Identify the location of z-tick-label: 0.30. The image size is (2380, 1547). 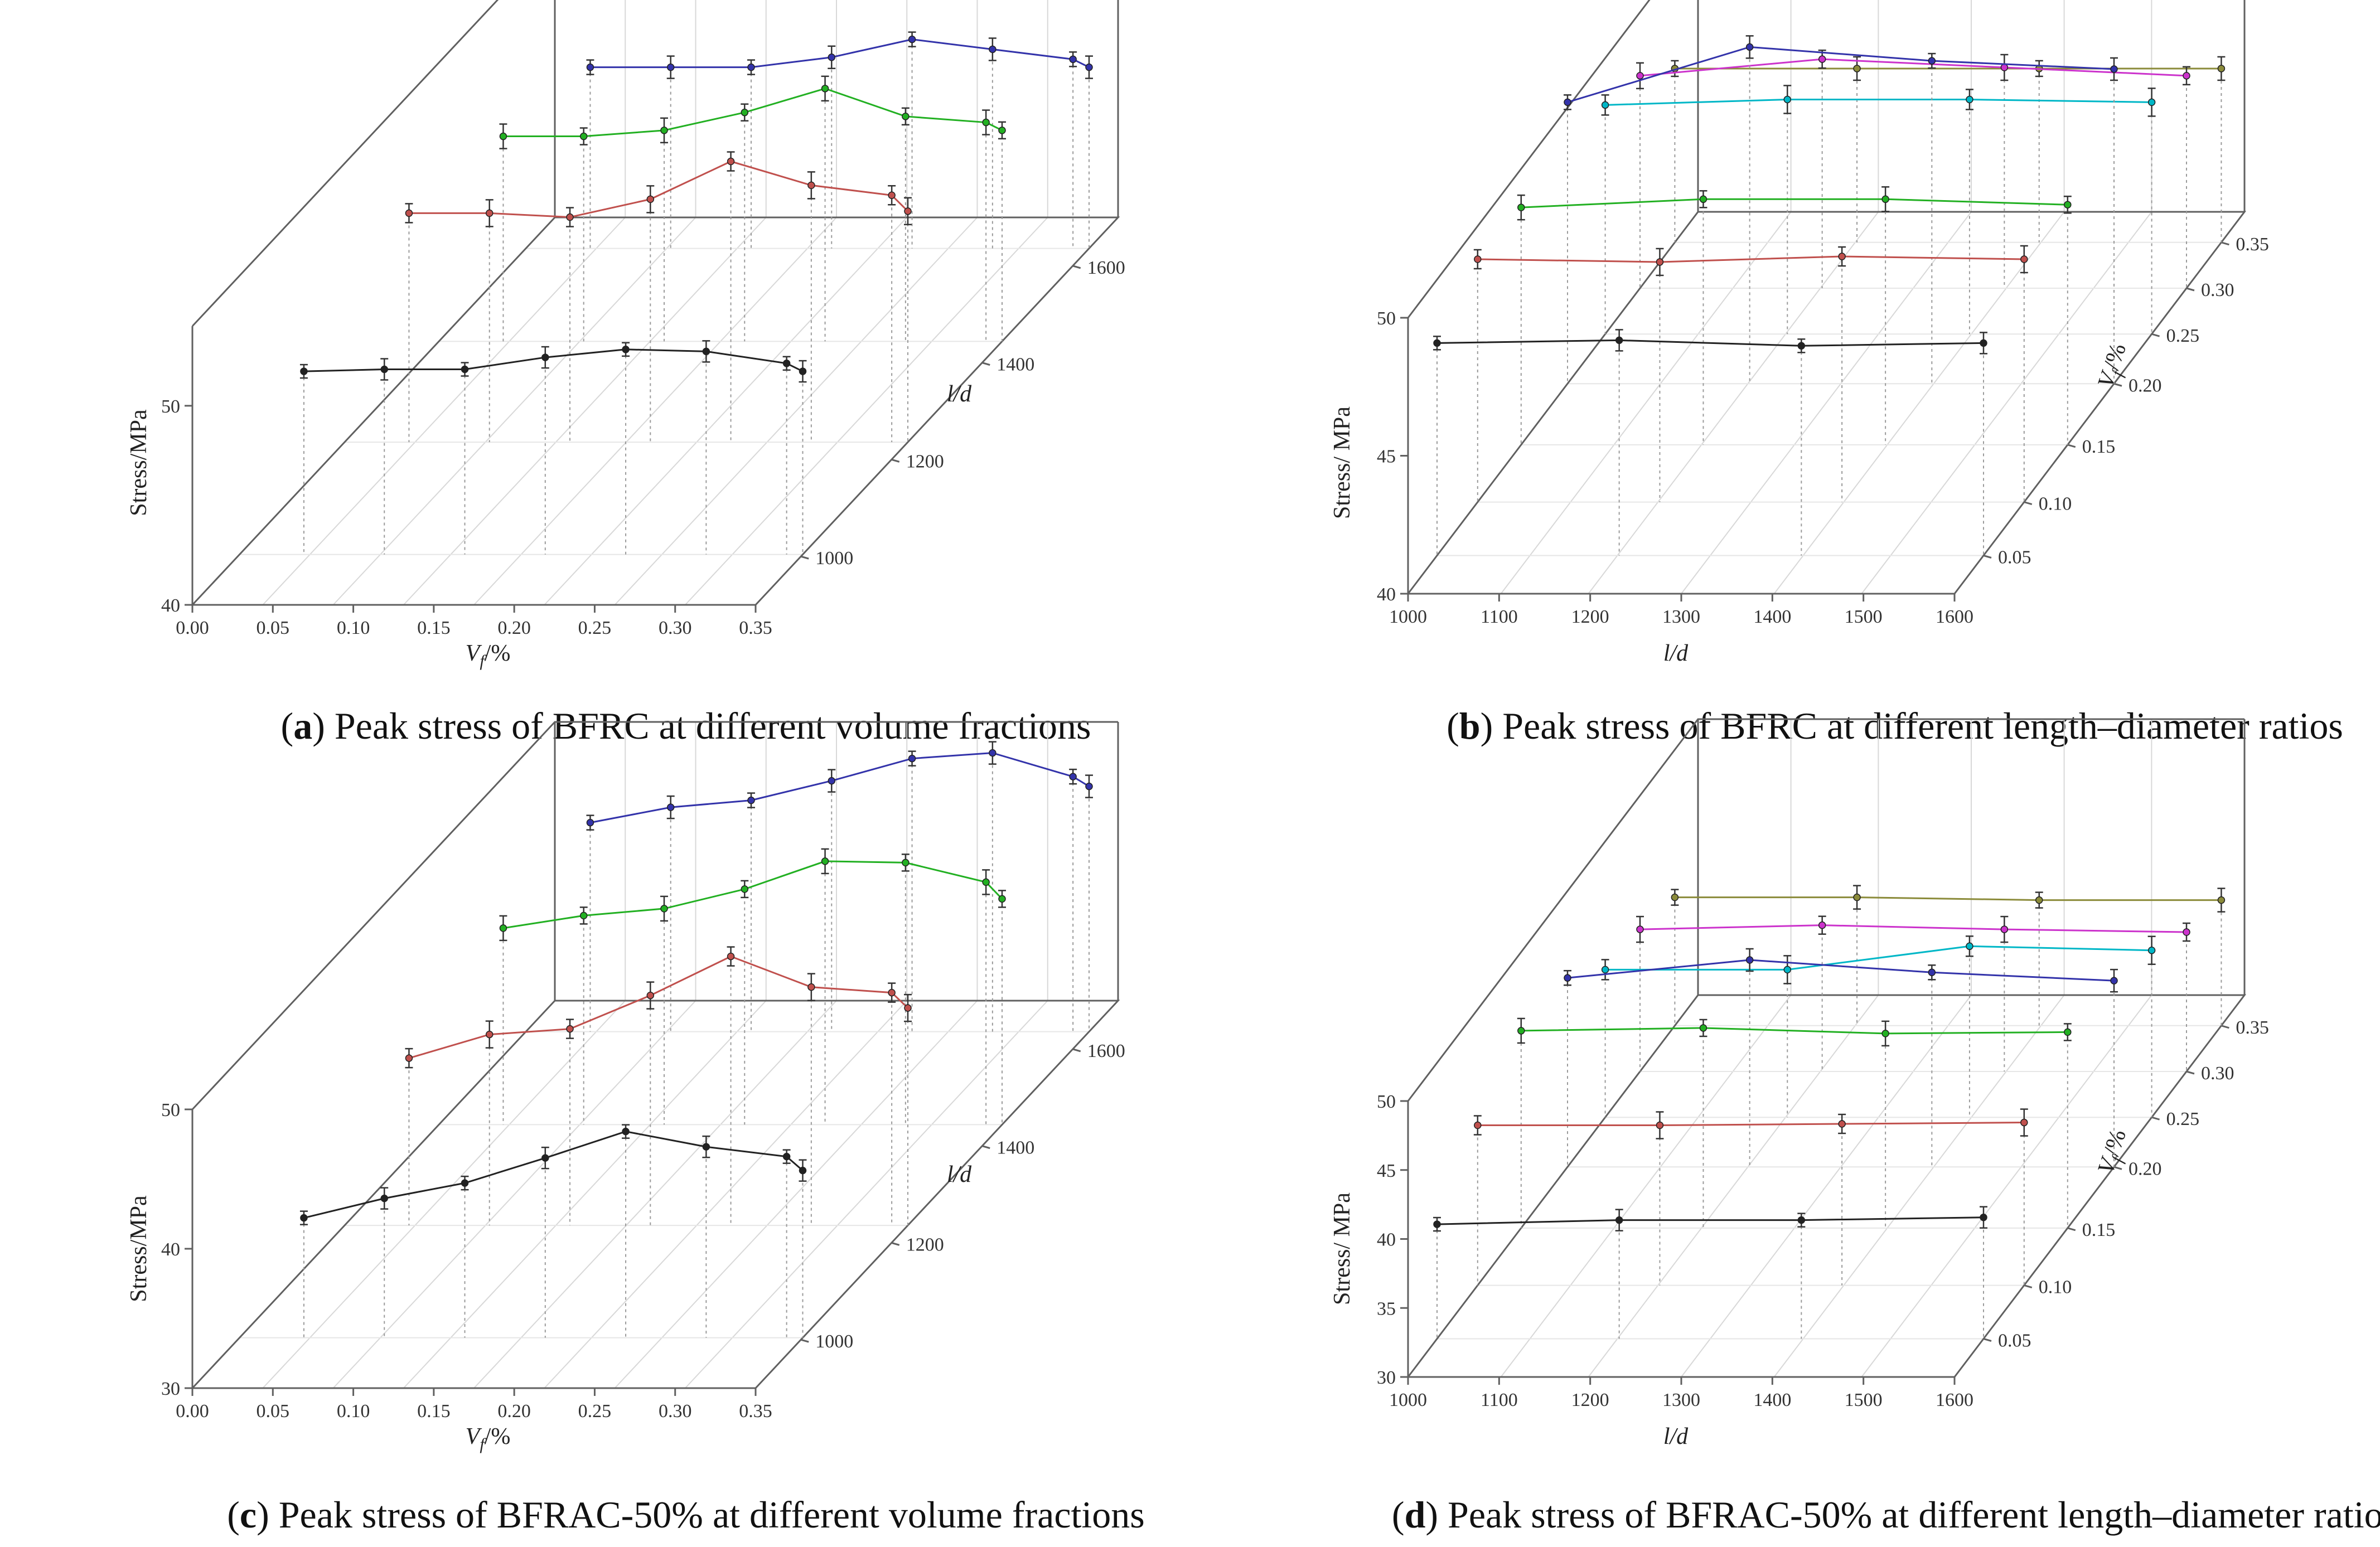
(2217, 290).